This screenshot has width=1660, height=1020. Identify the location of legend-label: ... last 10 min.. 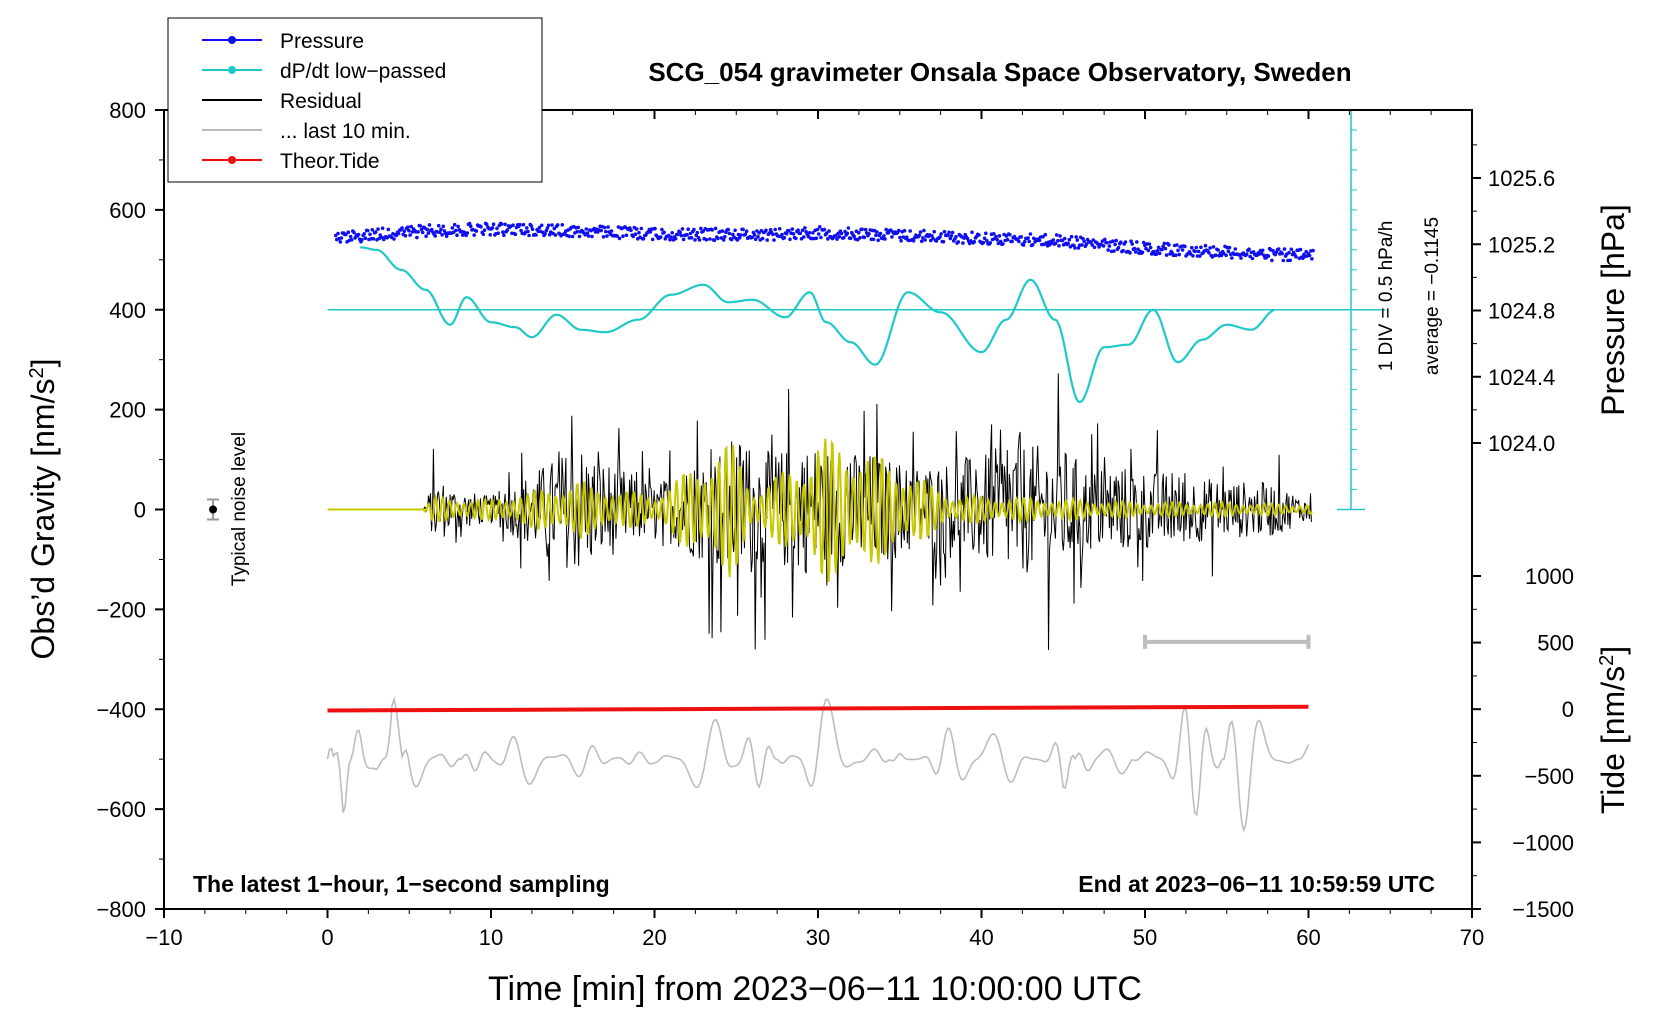
(345, 131).